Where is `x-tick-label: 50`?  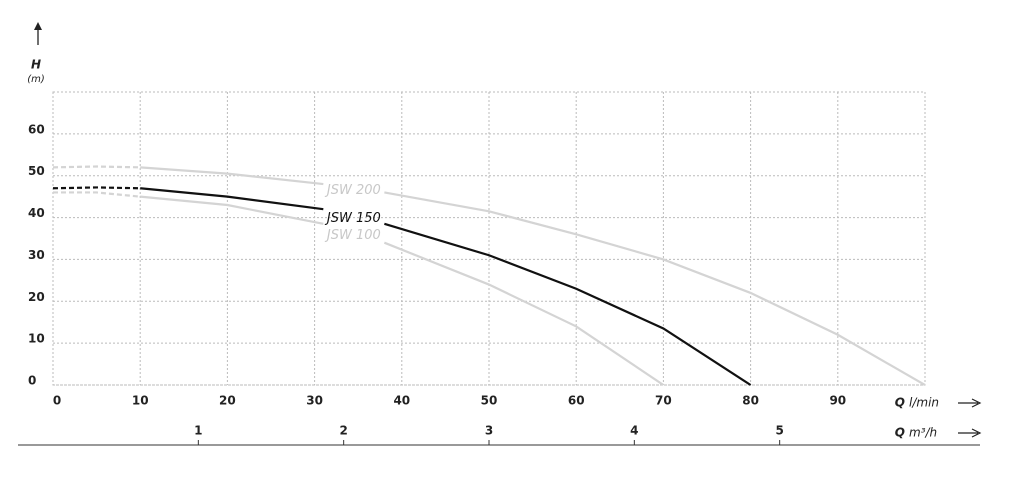 x-tick-label: 50 is located at coordinates (489, 401).